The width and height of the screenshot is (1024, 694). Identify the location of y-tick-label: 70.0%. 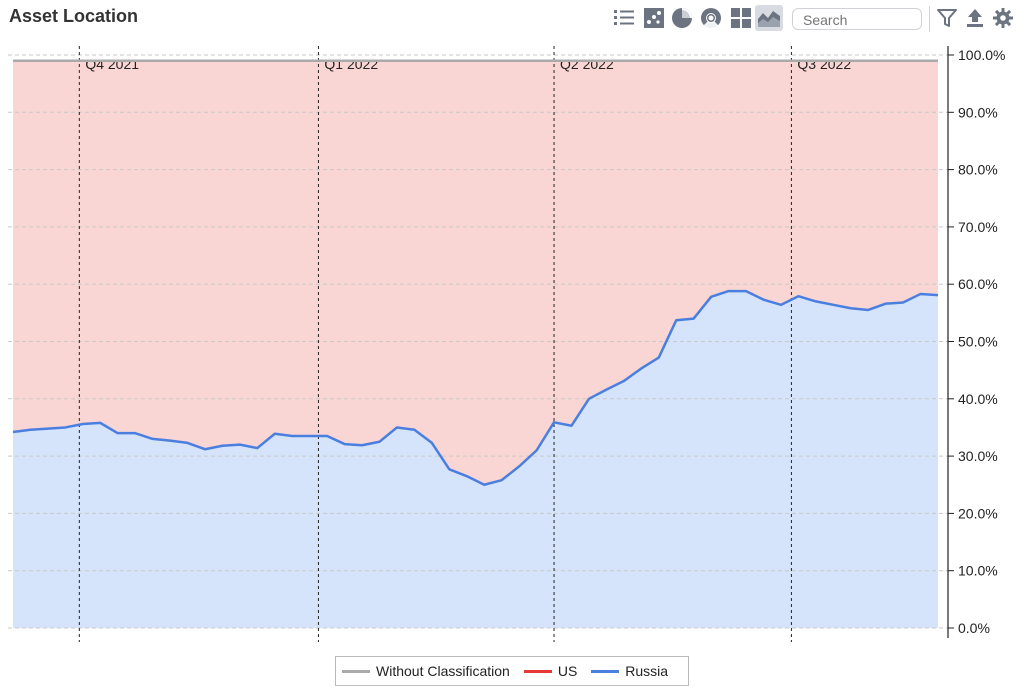
(978, 227).